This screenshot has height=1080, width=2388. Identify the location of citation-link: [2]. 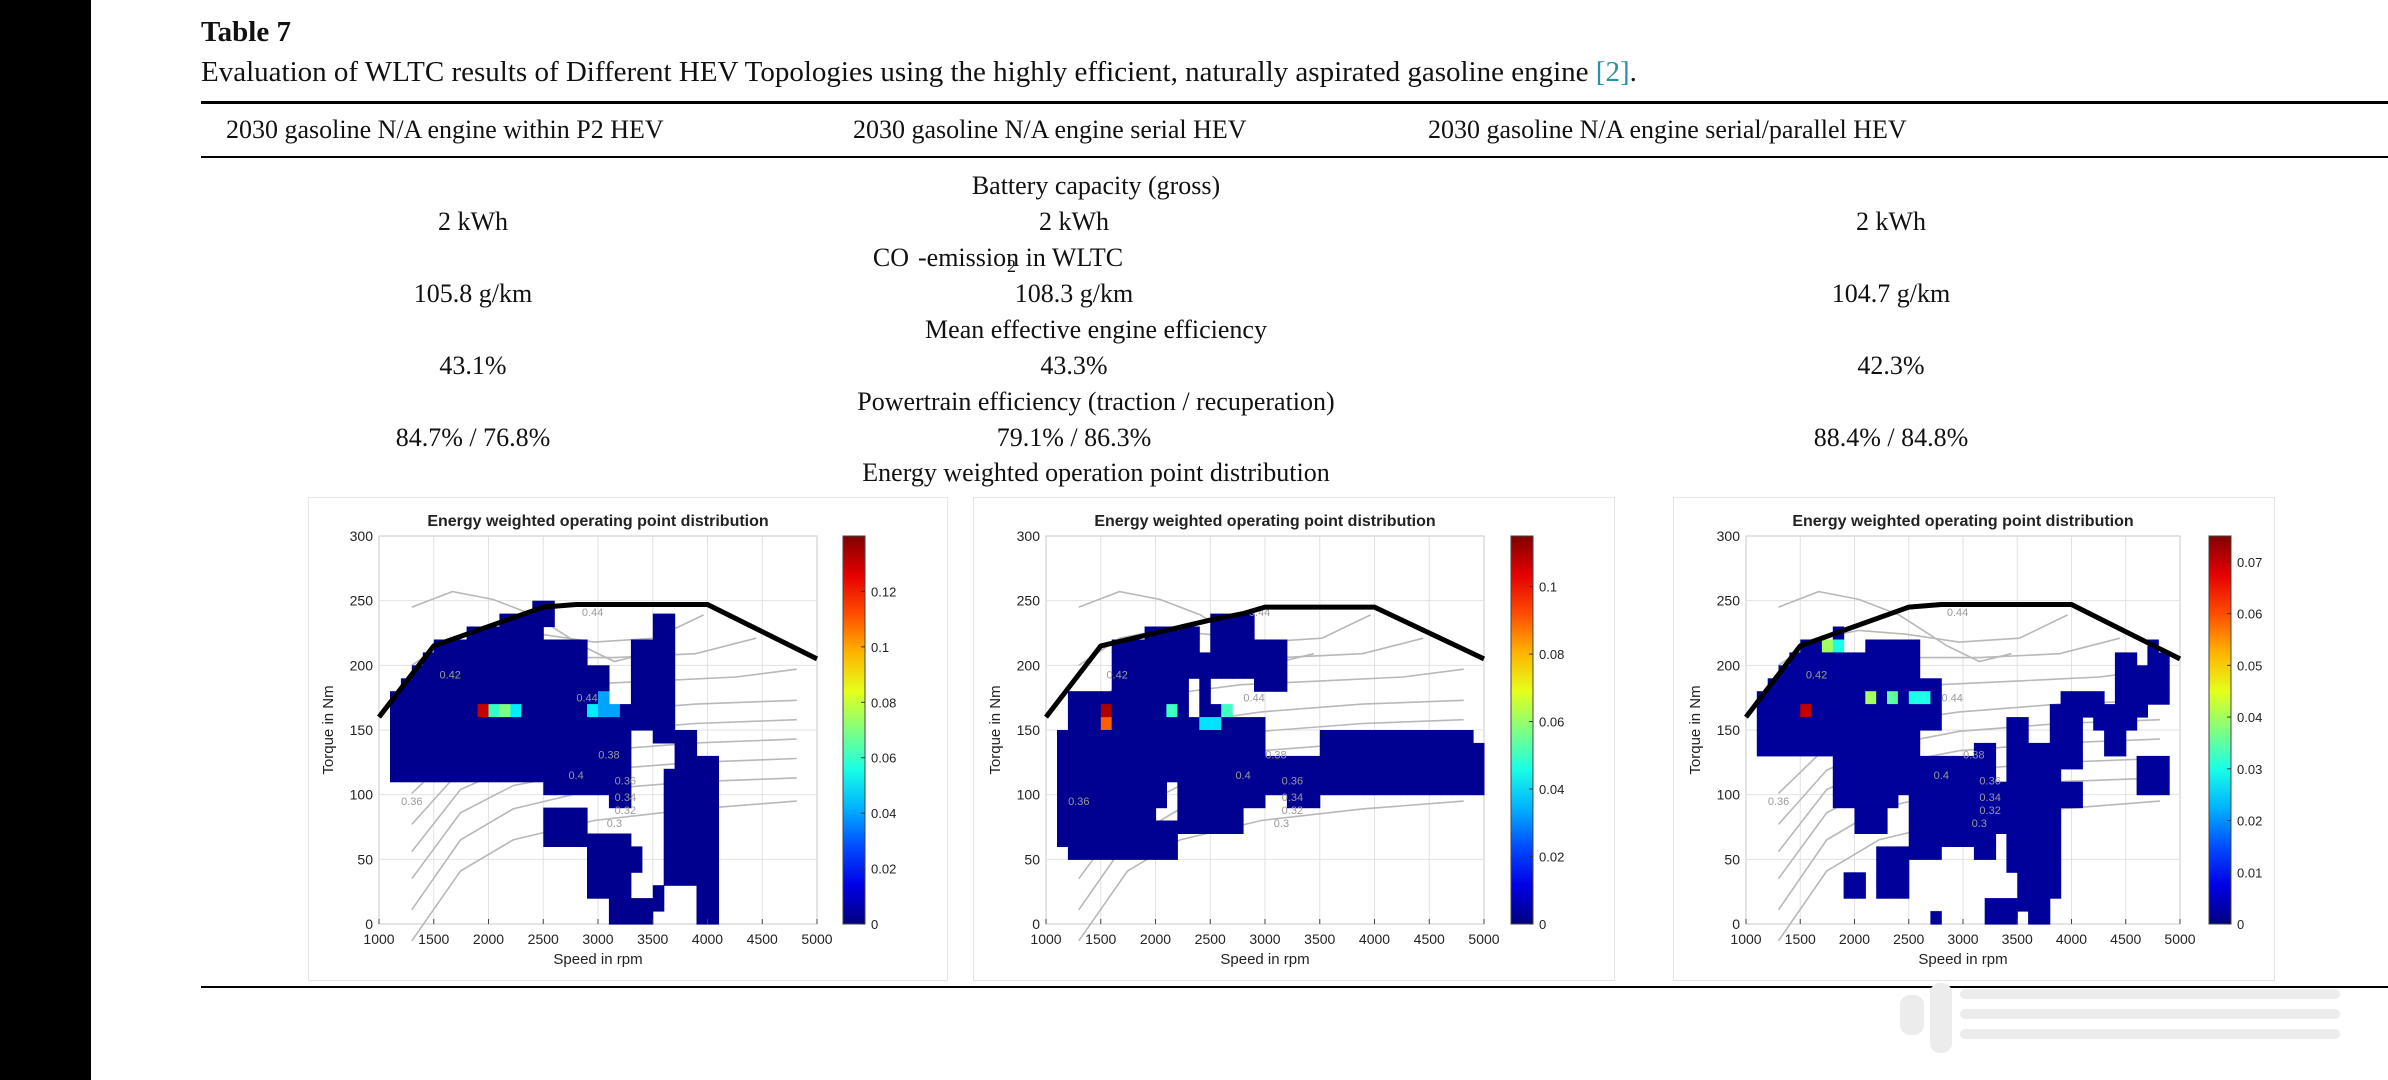
(1612, 72).